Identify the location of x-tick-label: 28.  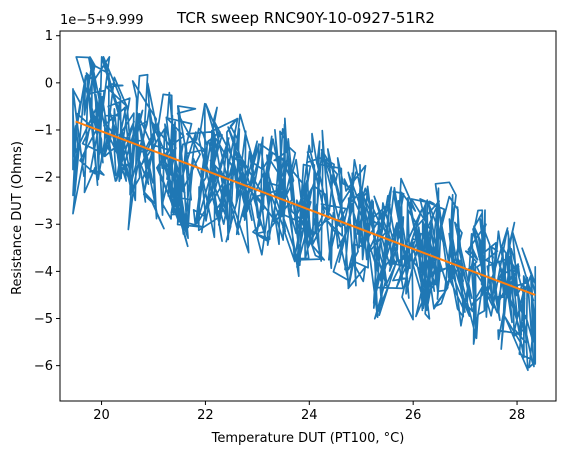
(517, 415).